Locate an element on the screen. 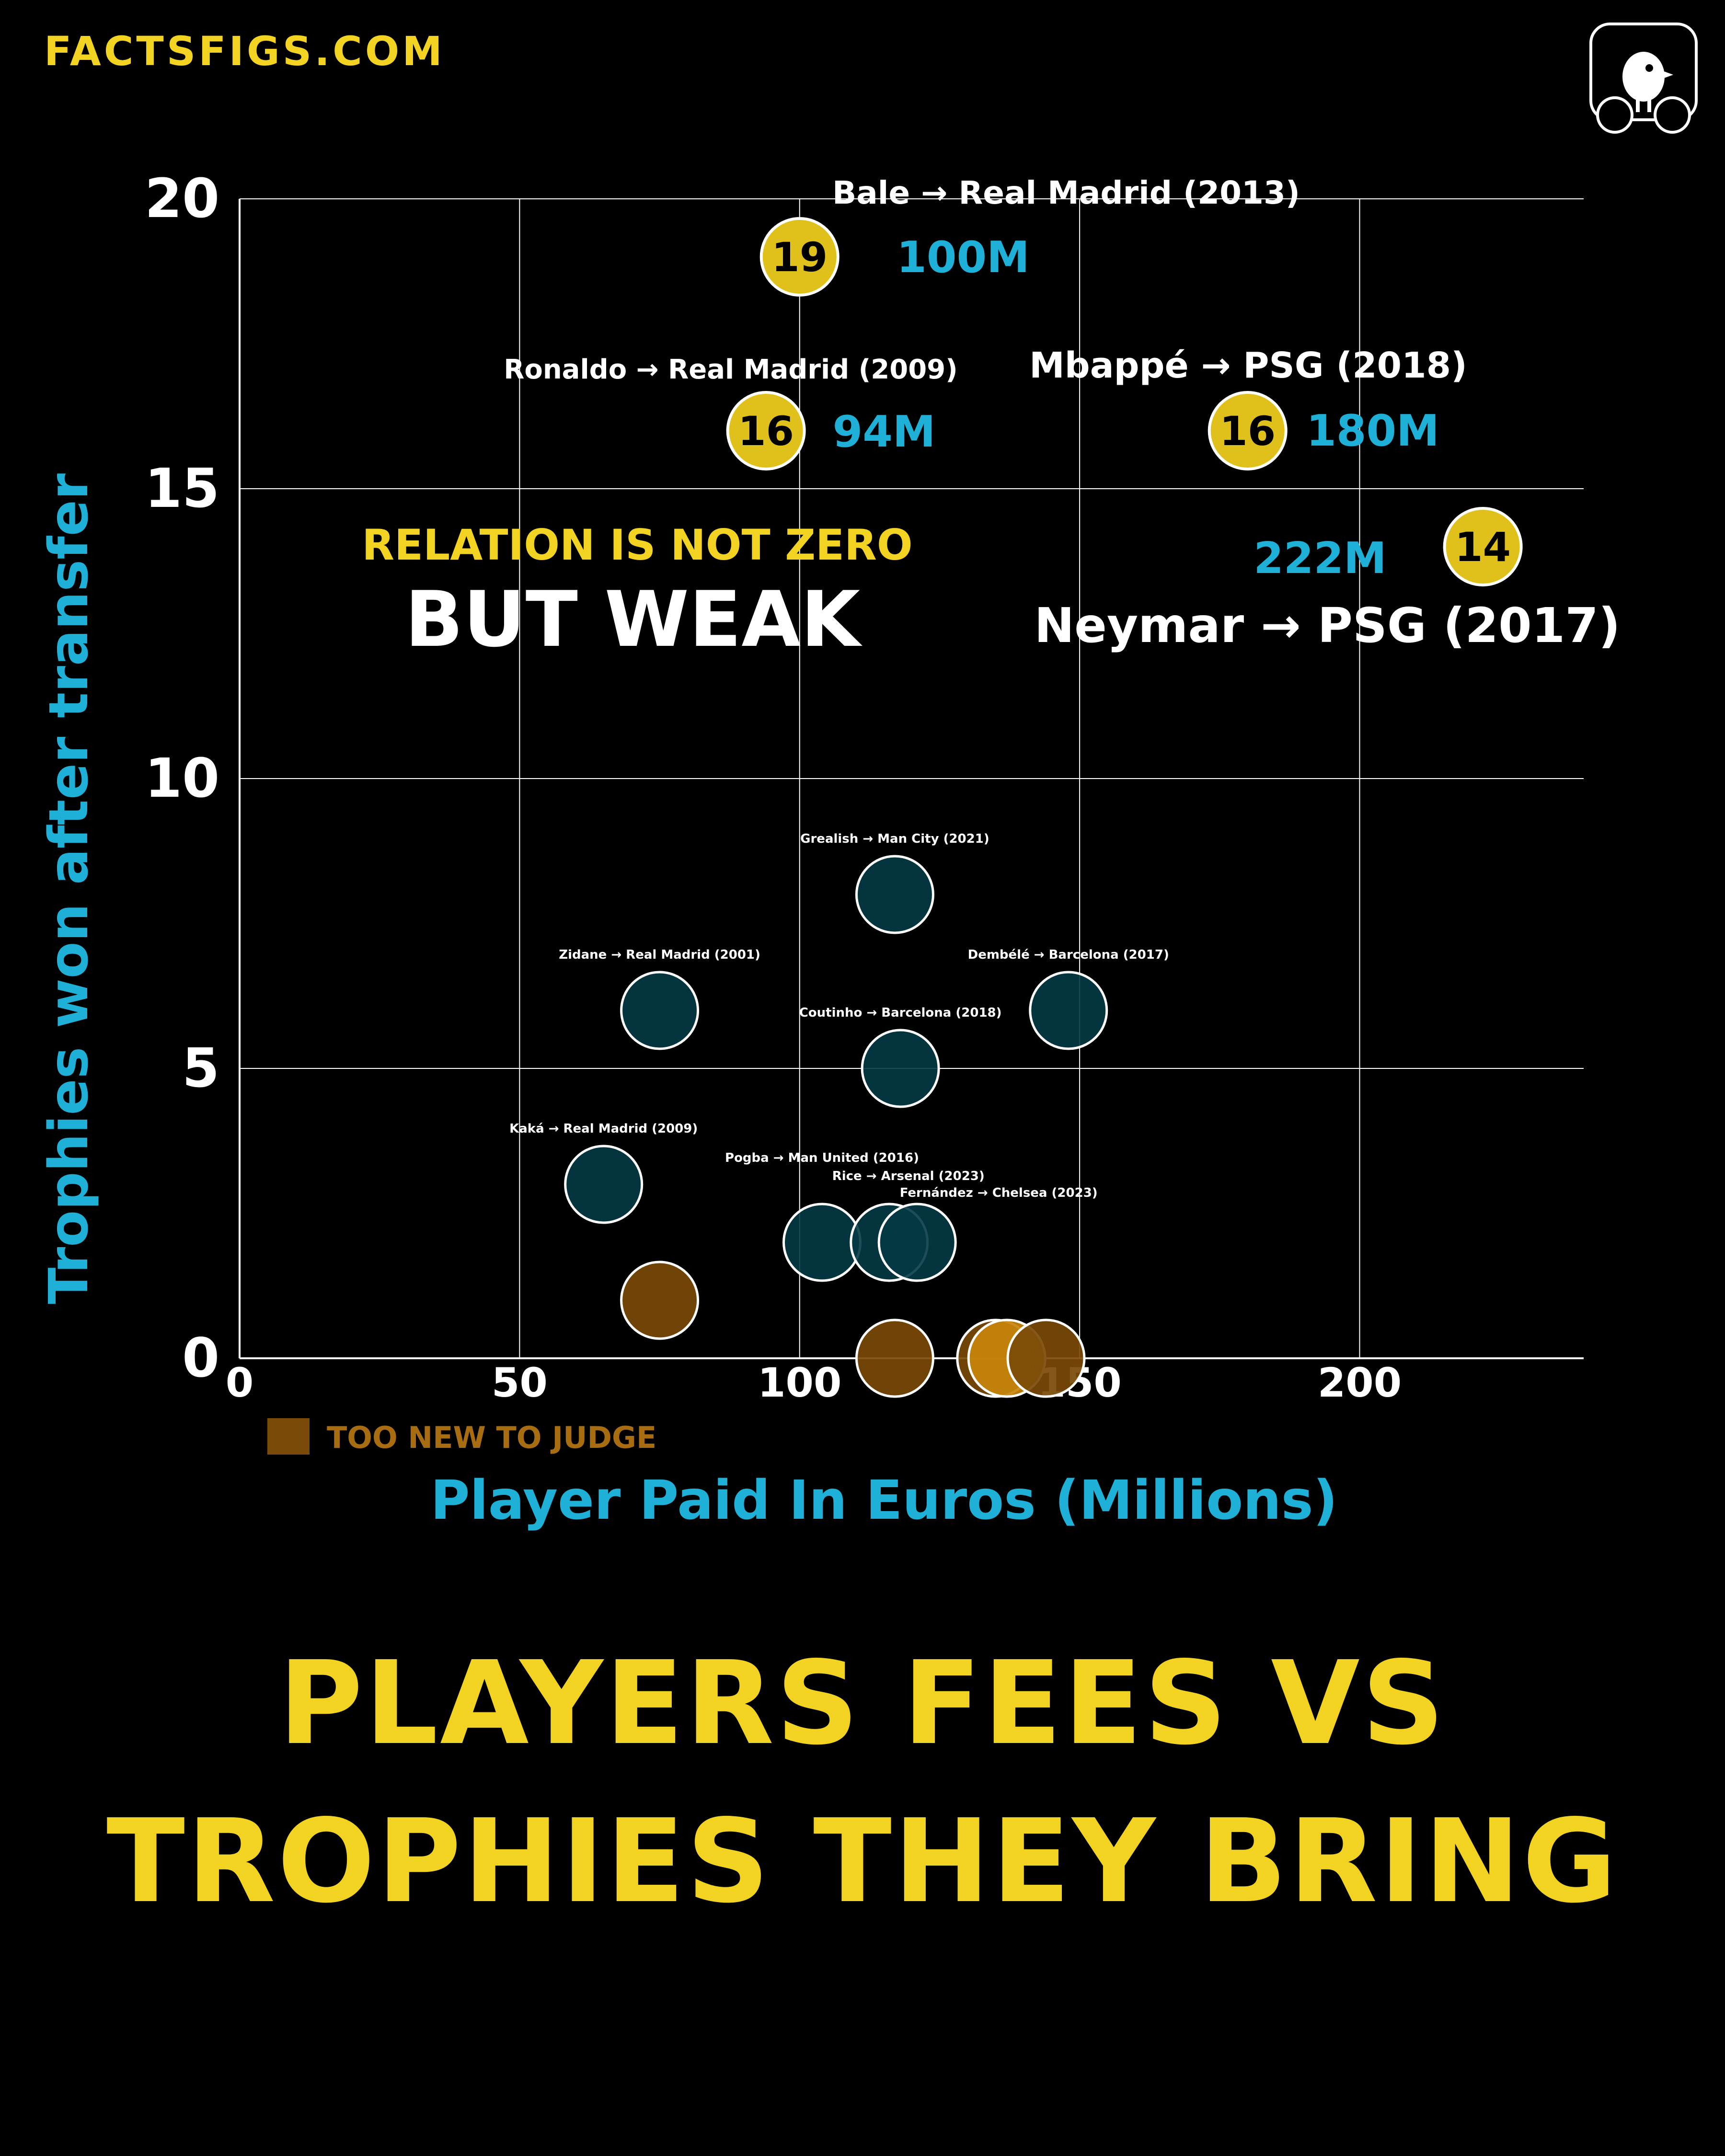 This screenshot has width=1725, height=2156. x-tick-label: 50 is located at coordinates (520, 1382).